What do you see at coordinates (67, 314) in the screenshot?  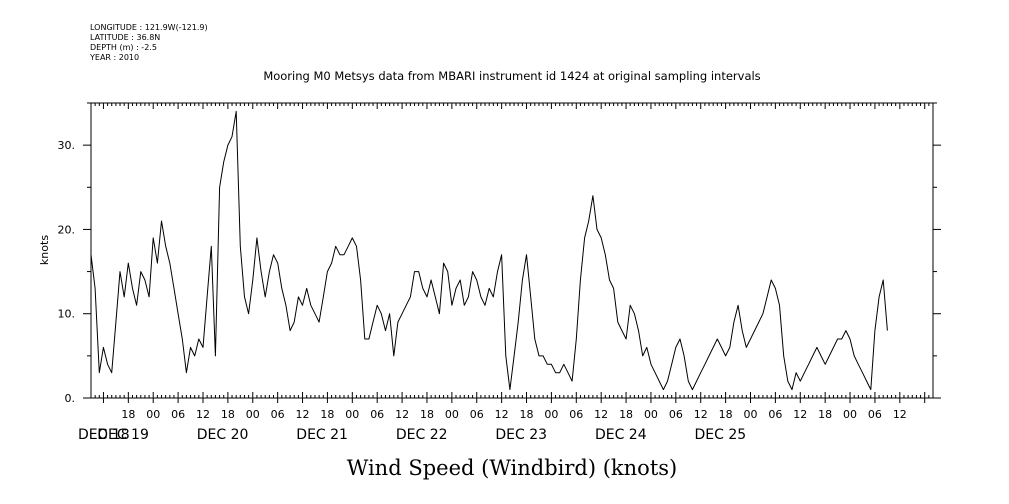 I see `y-tick-label: 10.` at bounding box center [67, 314].